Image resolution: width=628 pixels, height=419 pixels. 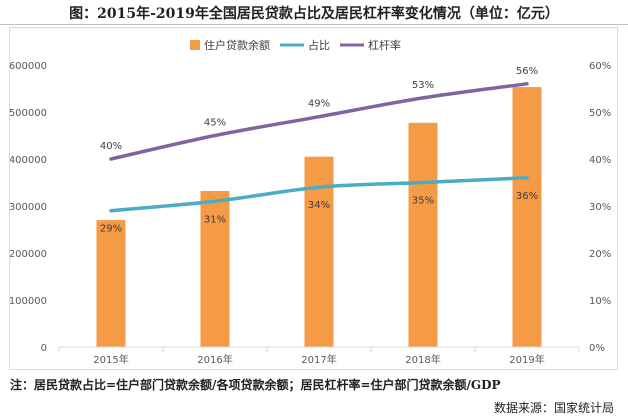 I want to click on legend-label-1: 占比, so click(x=319, y=45).